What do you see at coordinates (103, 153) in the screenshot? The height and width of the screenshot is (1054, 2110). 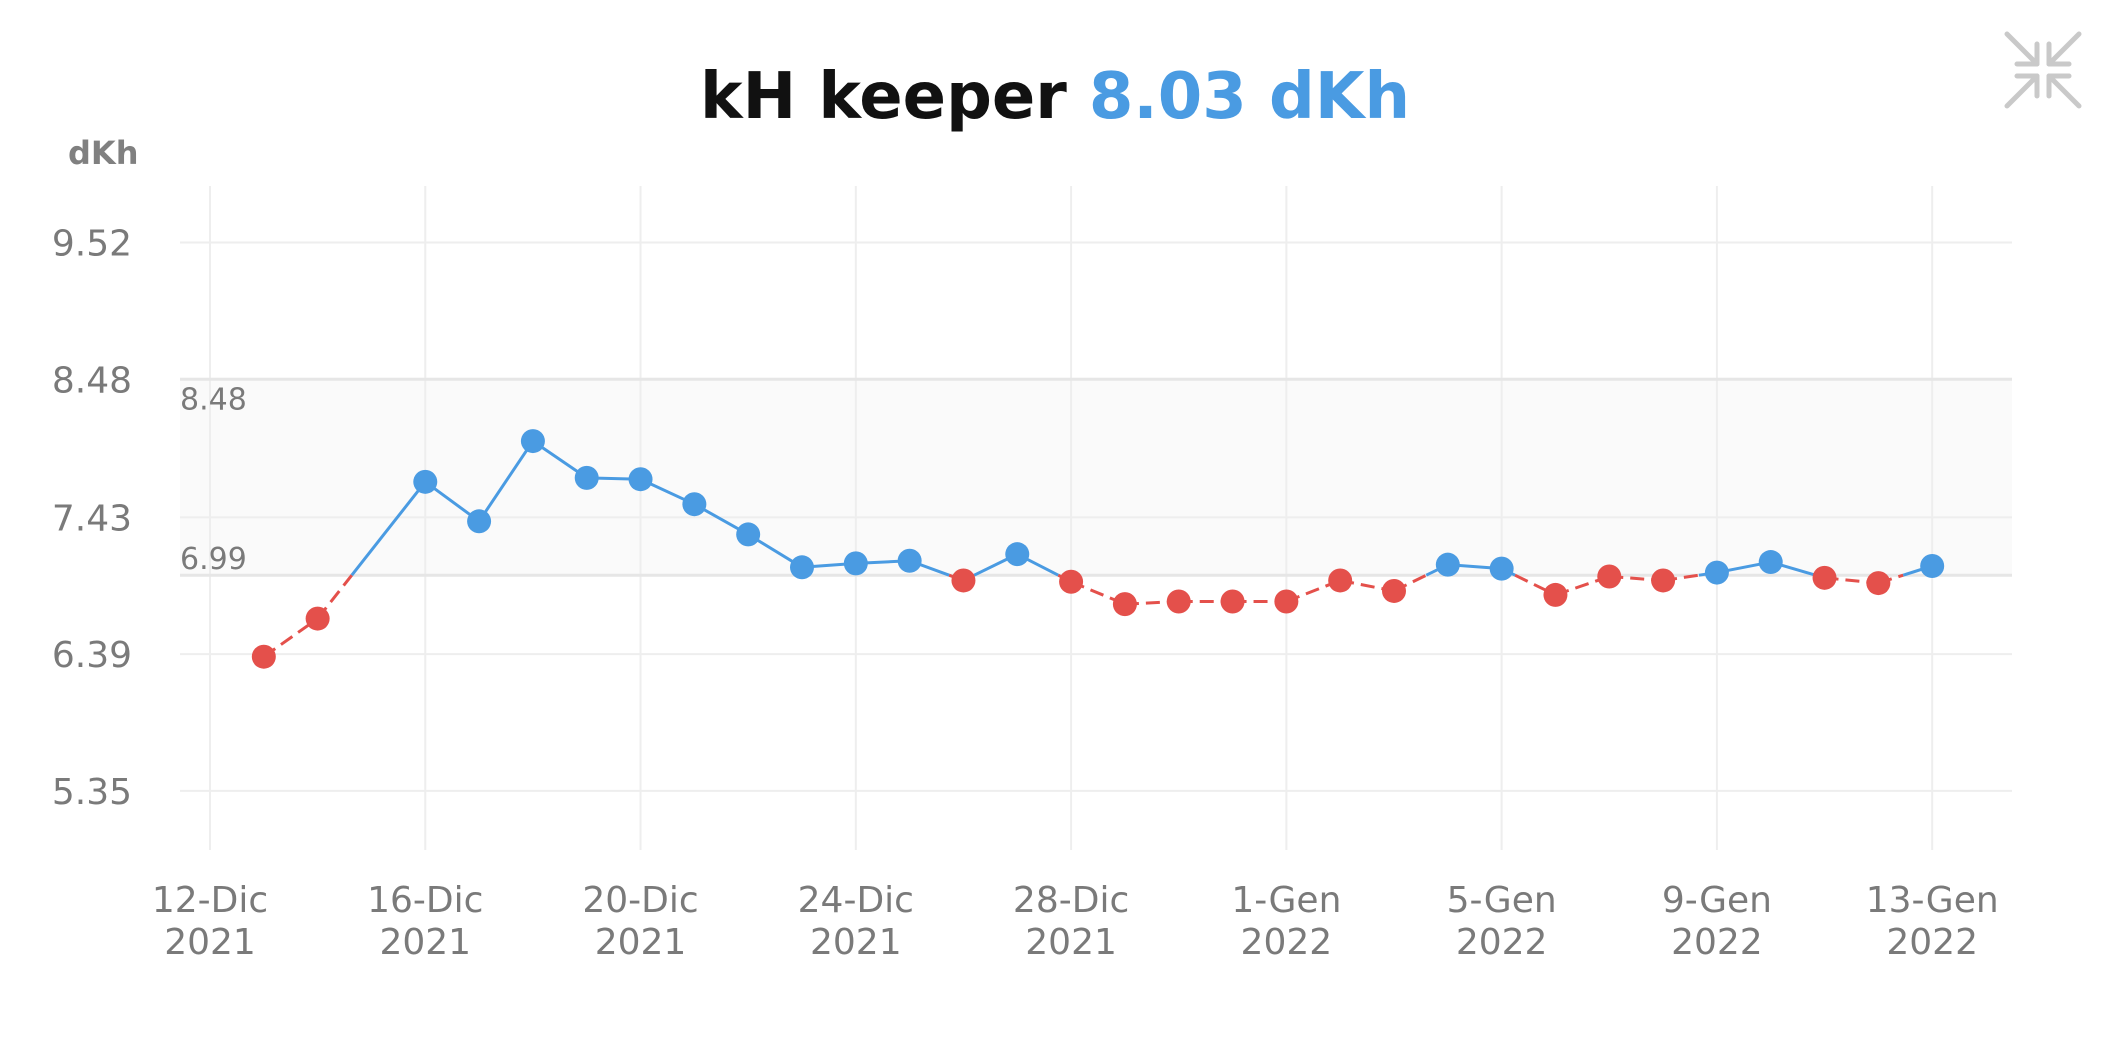 I see `y-axis-label: dKh` at bounding box center [103, 153].